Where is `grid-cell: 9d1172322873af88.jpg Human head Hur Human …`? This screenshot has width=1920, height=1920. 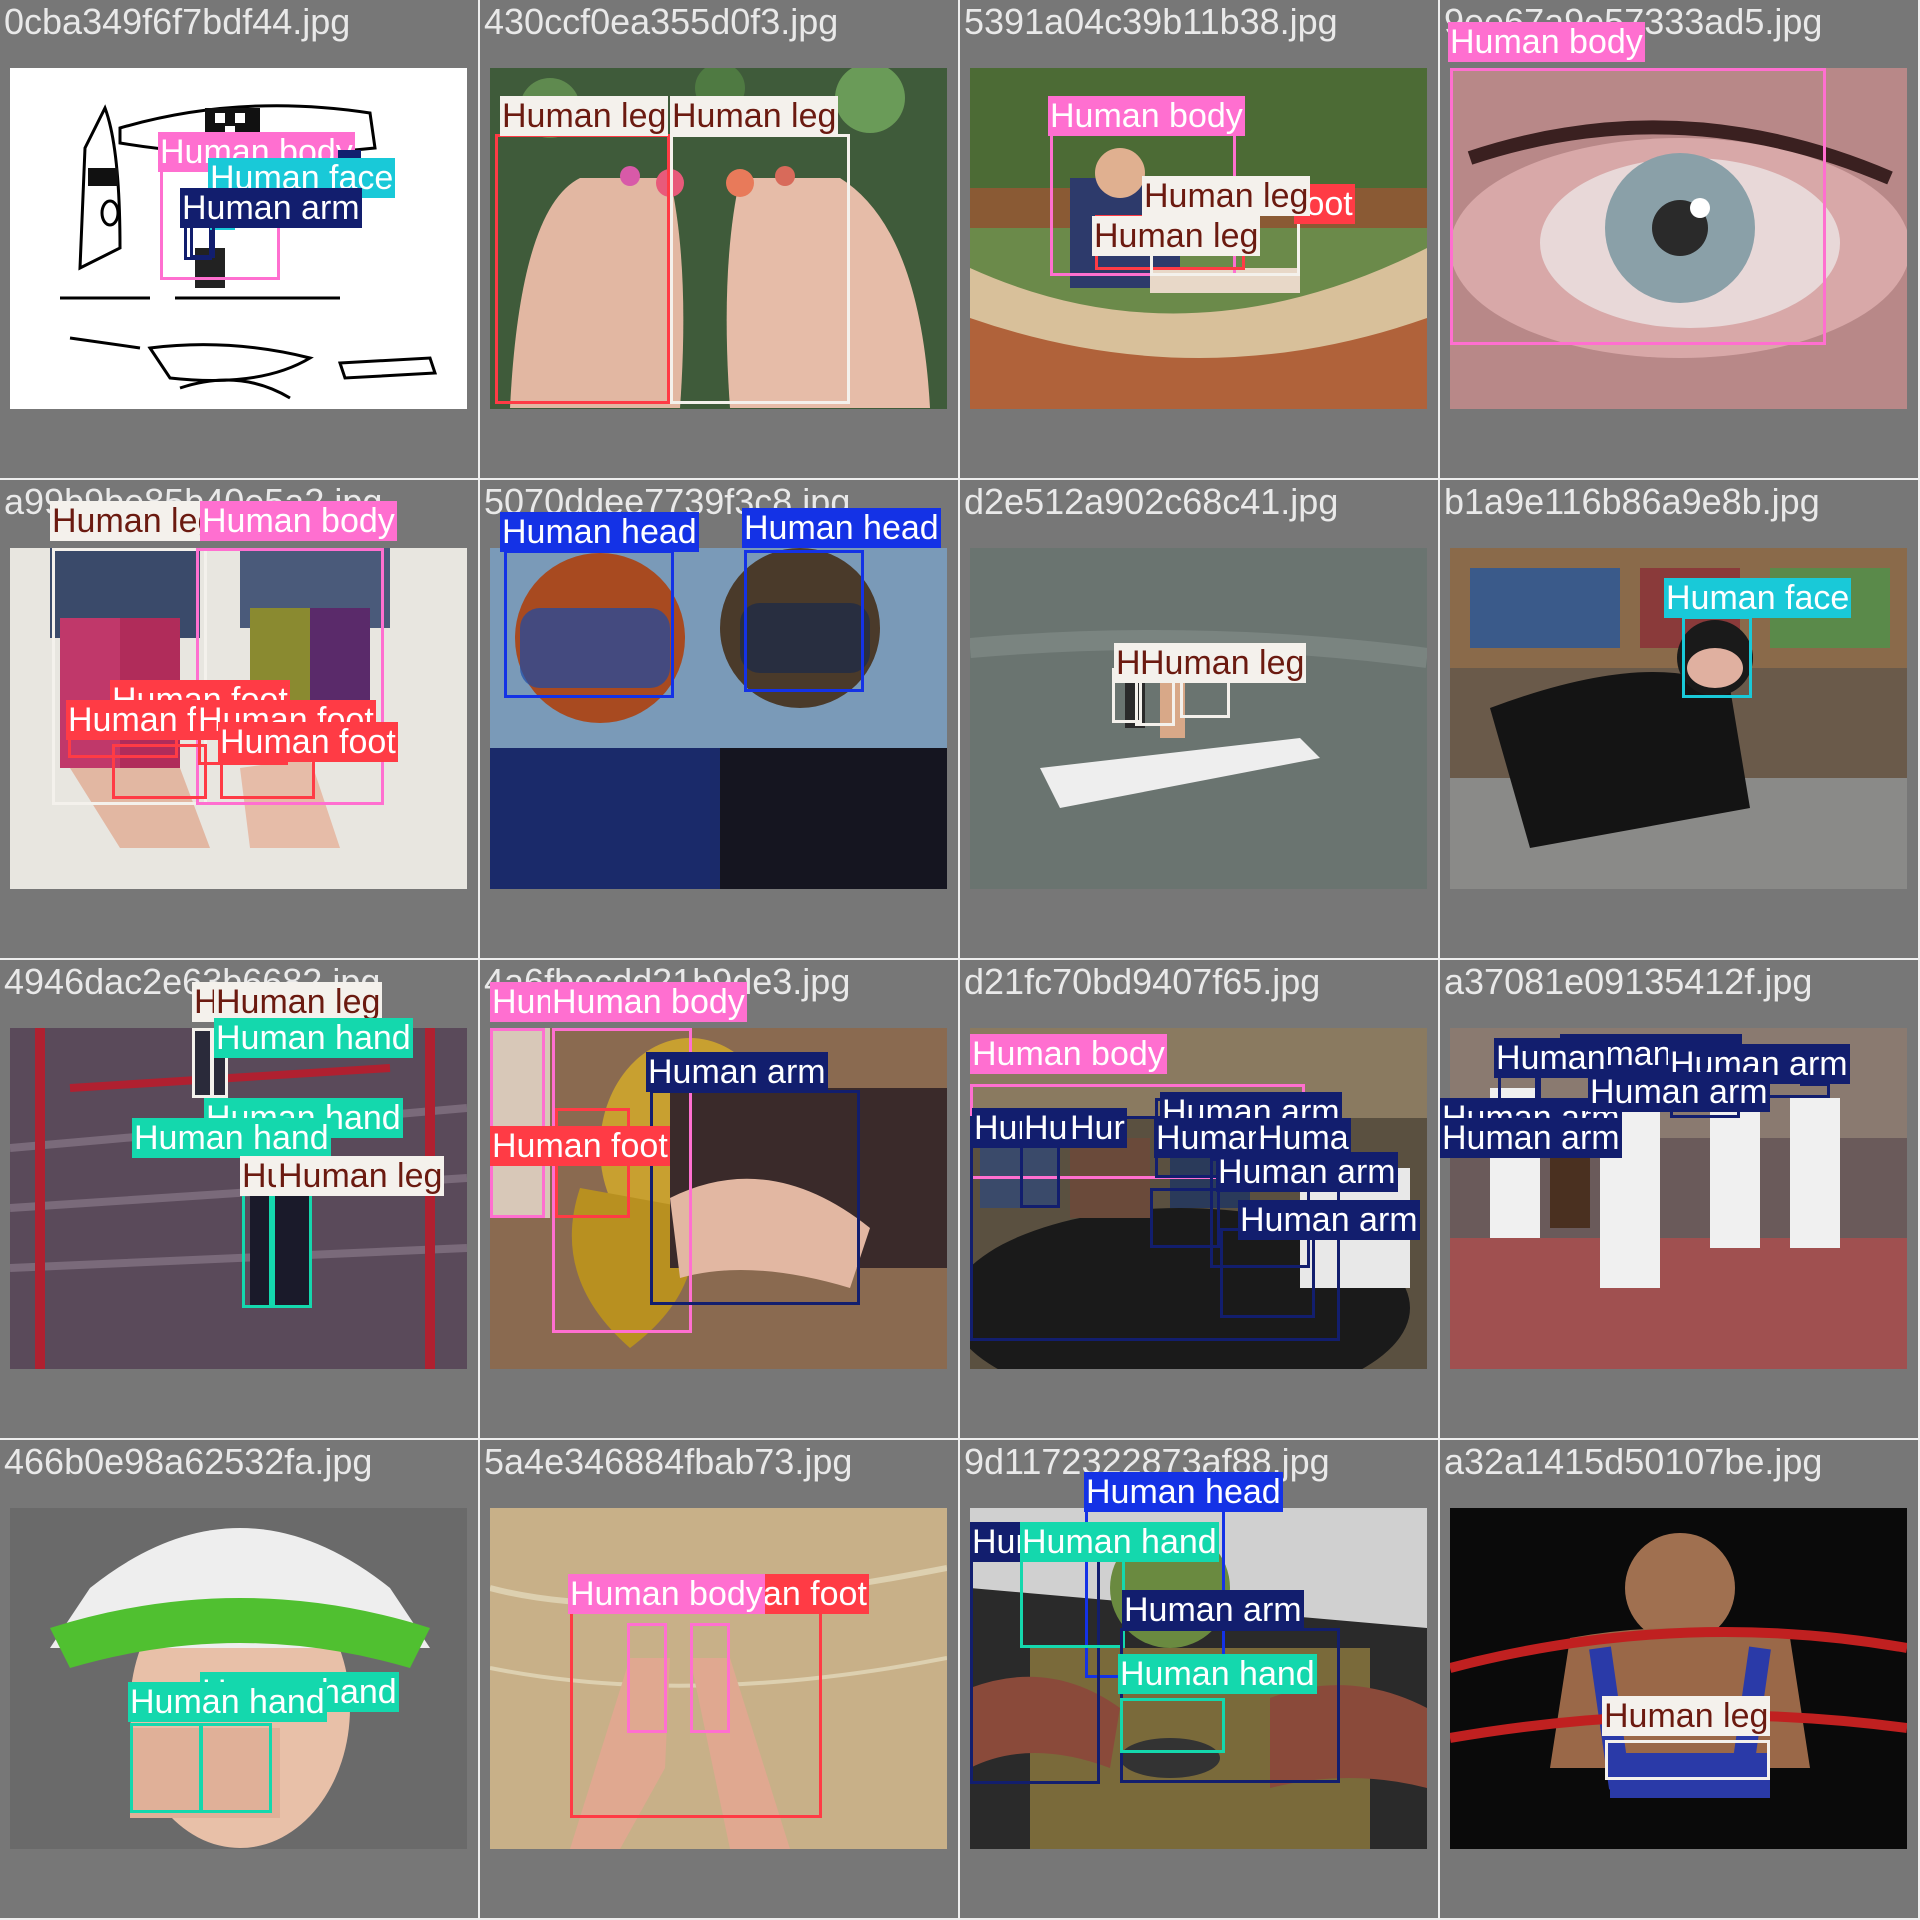 grid-cell: 9d1172322873af88.jpg Human head Hur Human … is located at coordinates (1200, 1680).